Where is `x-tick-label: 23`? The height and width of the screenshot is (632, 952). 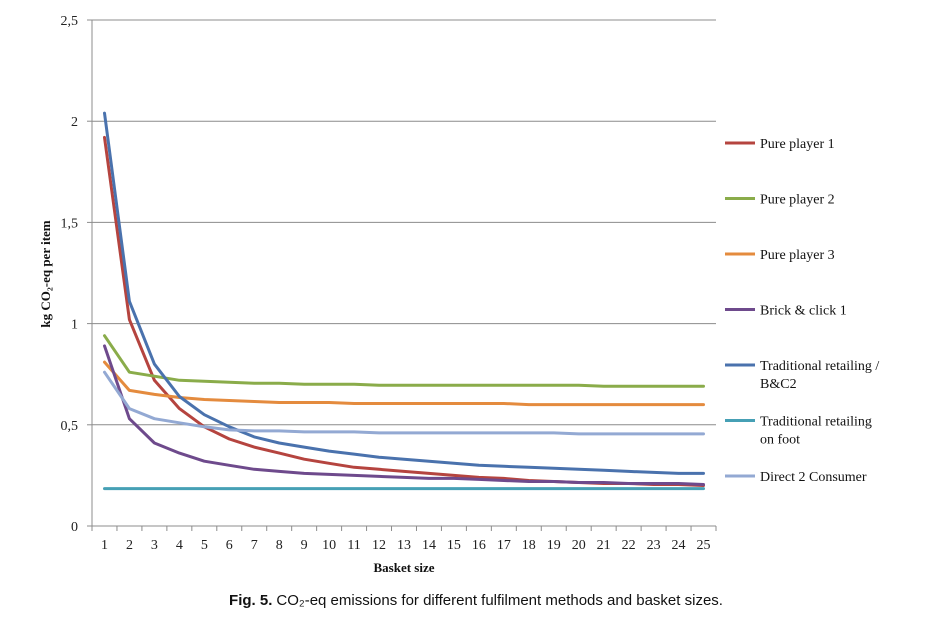
x-tick-label: 23 is located at coordinates (654, 545).